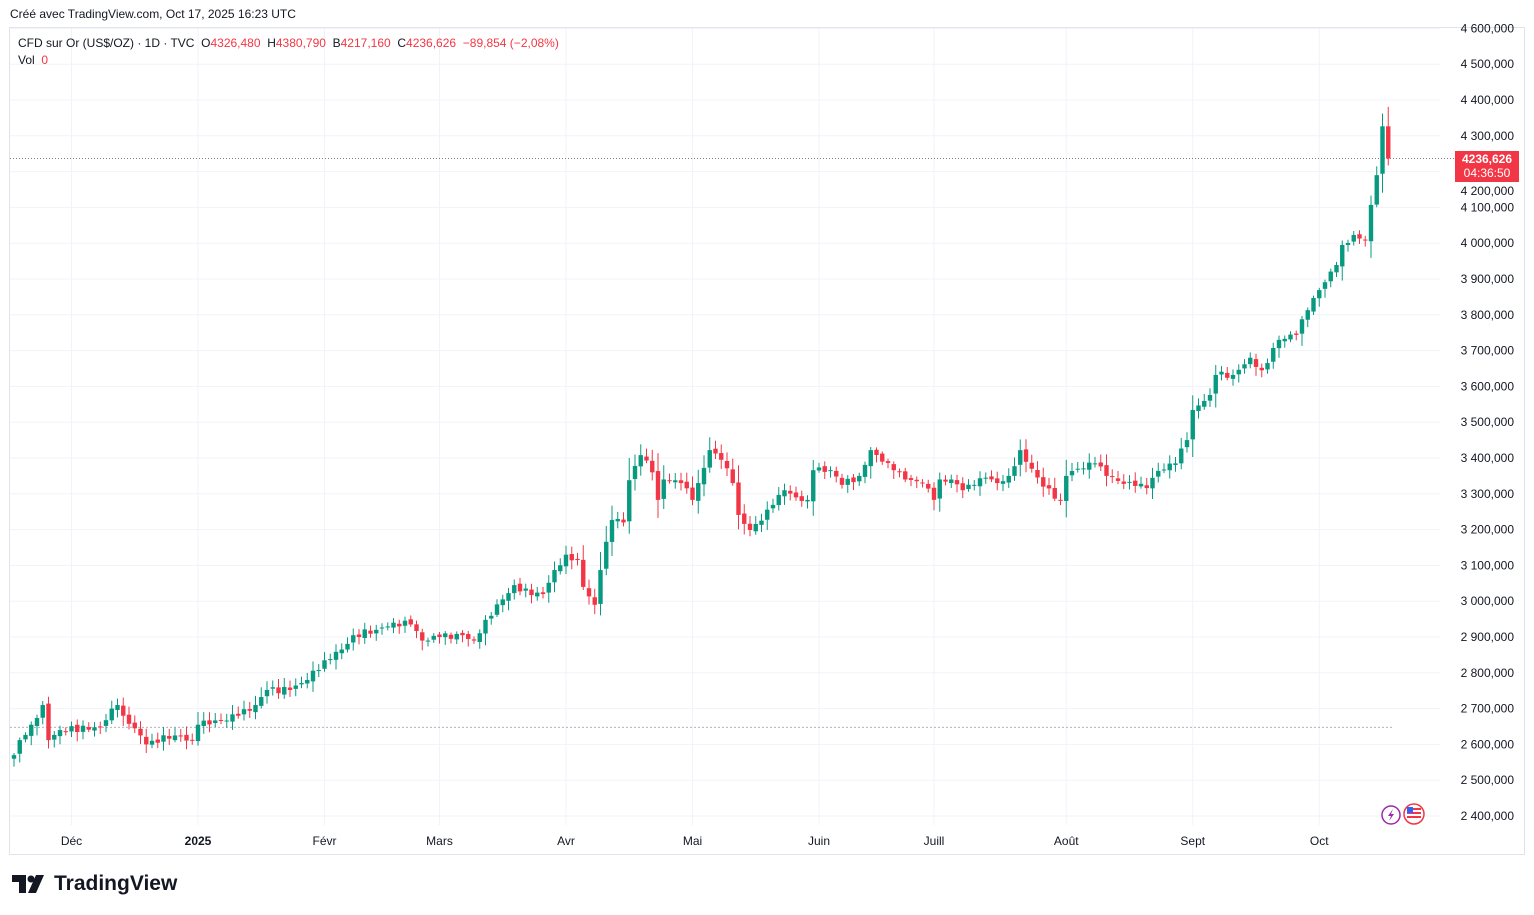 This screenshot has height=915, width=1534. What do you see at coordinates (198, 841) in the screenshot?
I see `x-tick-label: 2025` at bounding box center [198, 841].